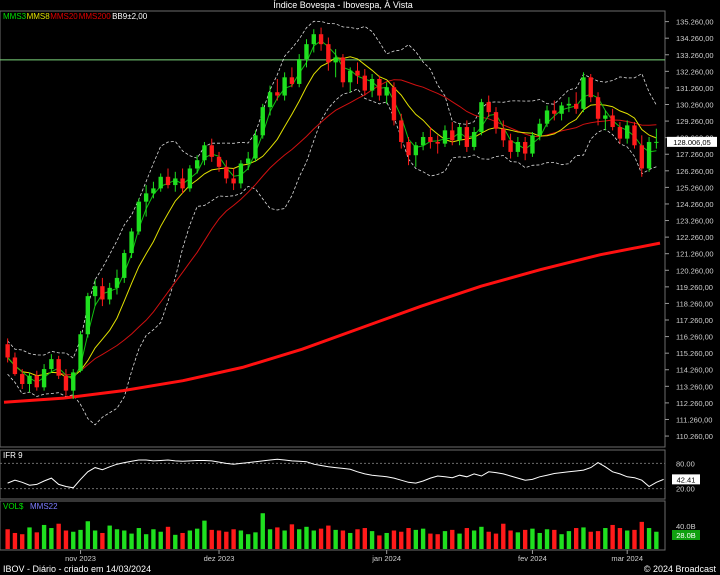 Image resolution: width=720 pixels, height=575 pixels. Describe the element at coordinates (75, 16) in the screenshot. I see `price-legend: MMS3 MMS8 MMS20 MMS200 BB9±2,00` at that location.